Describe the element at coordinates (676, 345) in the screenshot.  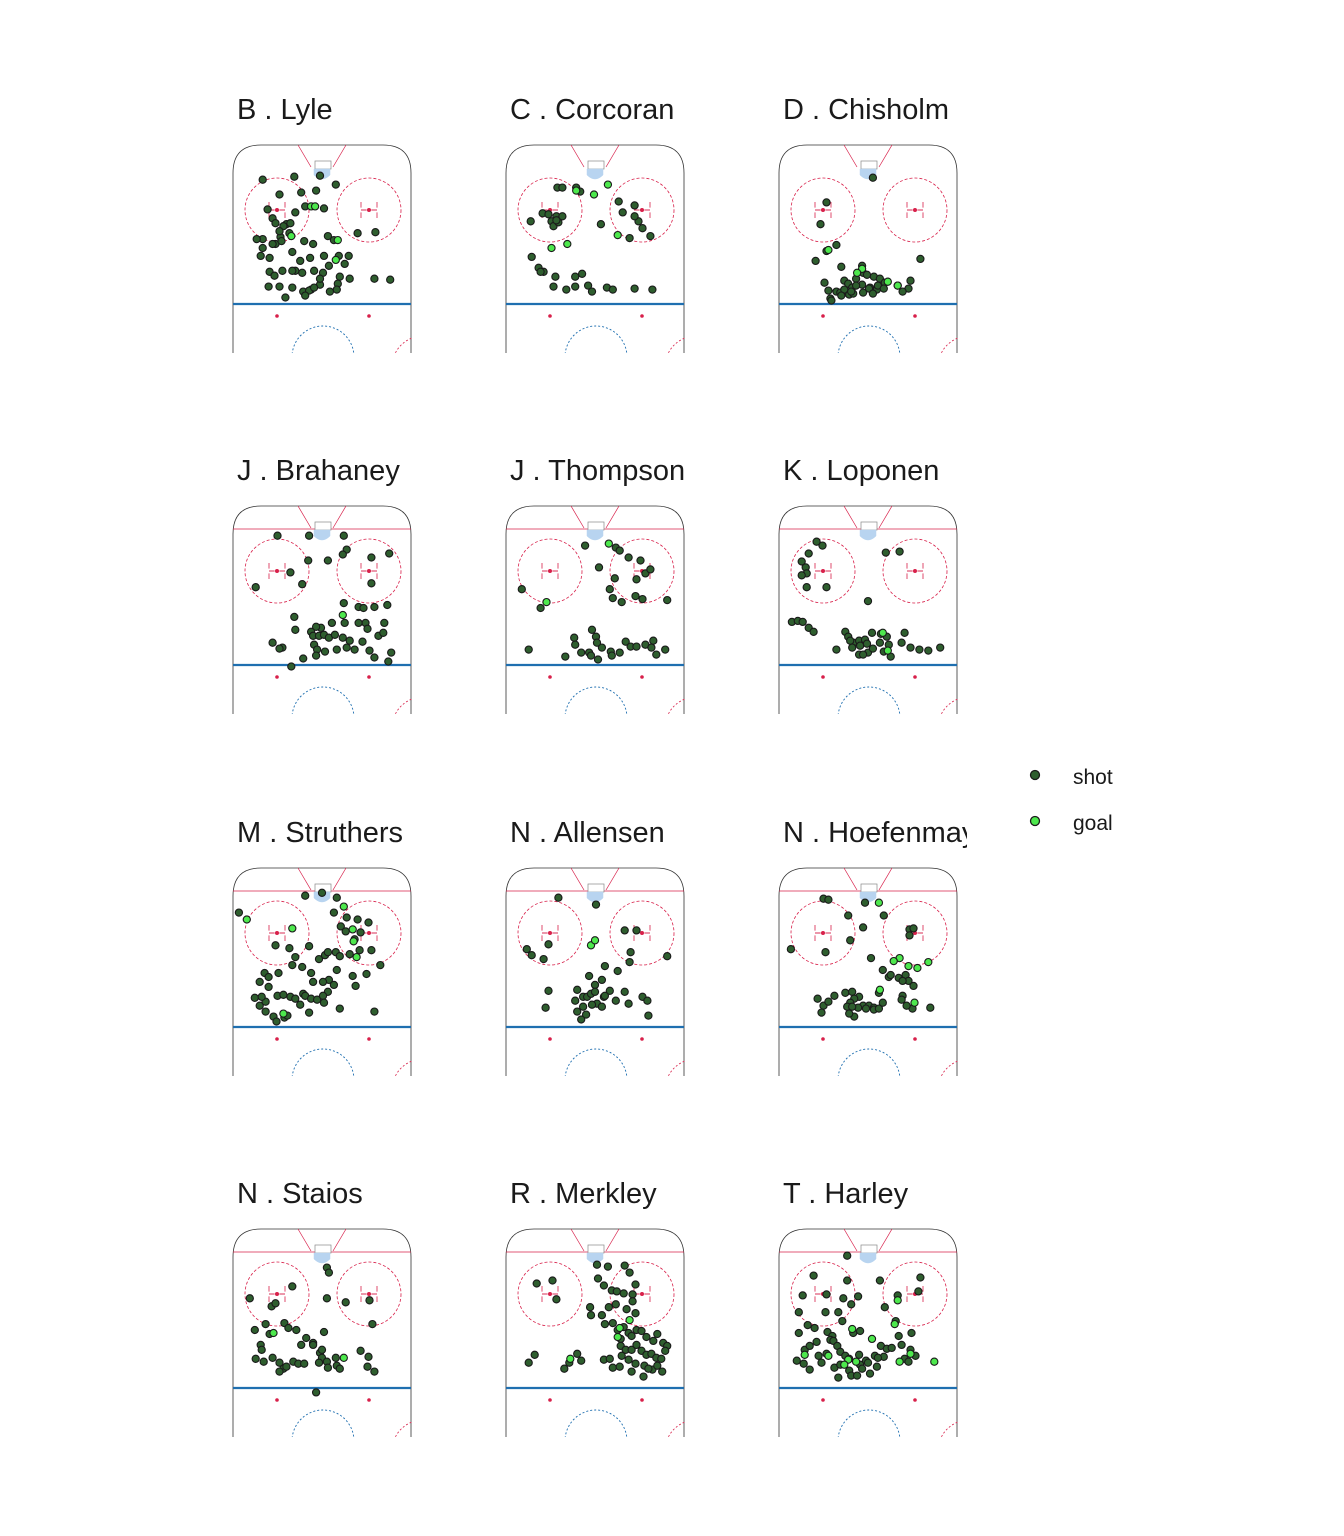
I see `neutral-circle` at that location.